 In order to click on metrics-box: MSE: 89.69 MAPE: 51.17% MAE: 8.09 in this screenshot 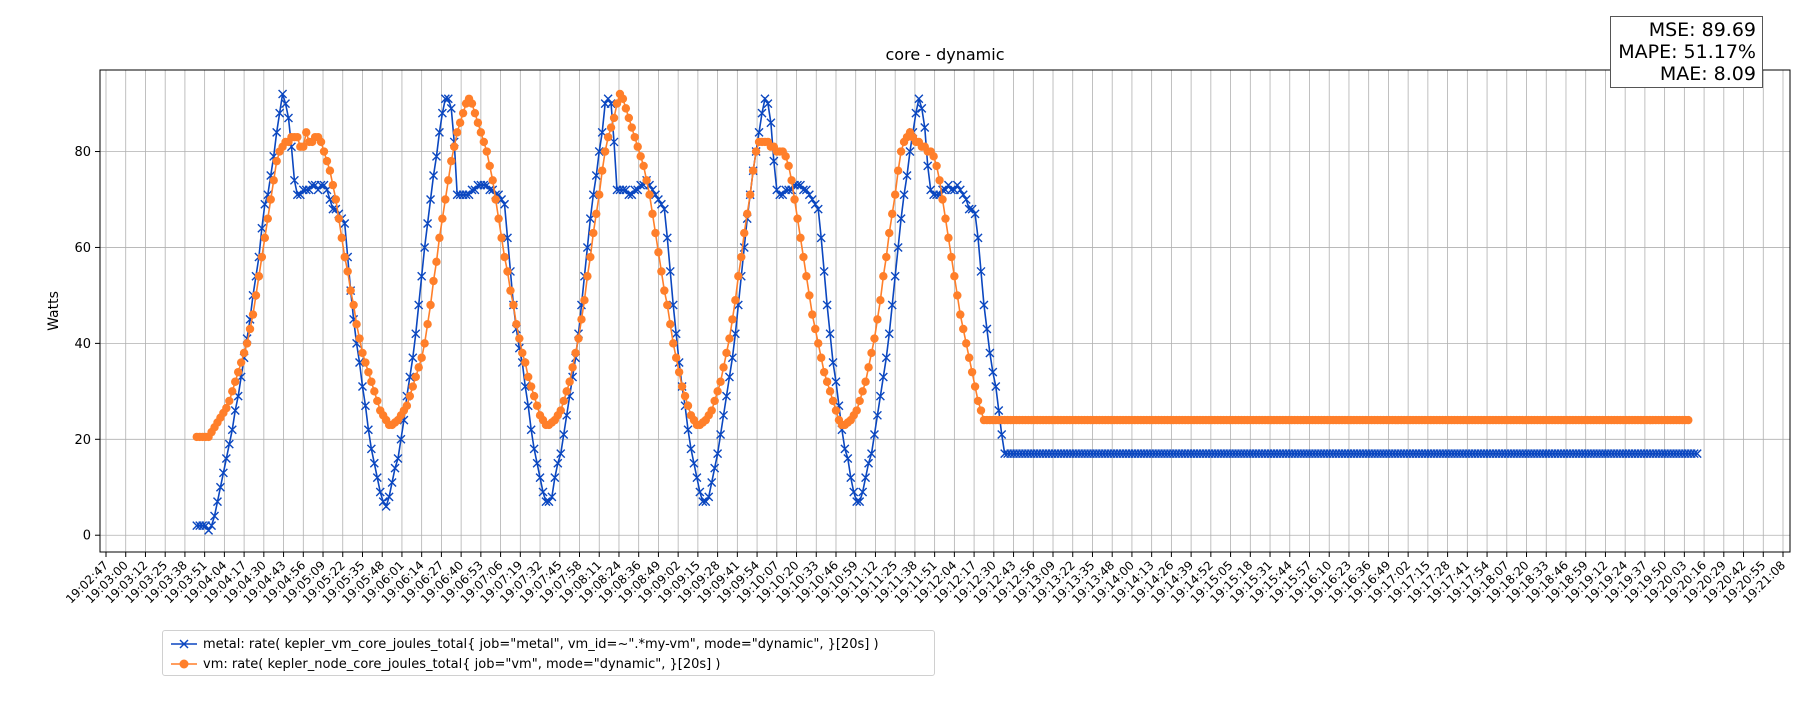, I will do `click(1686, 52)`.